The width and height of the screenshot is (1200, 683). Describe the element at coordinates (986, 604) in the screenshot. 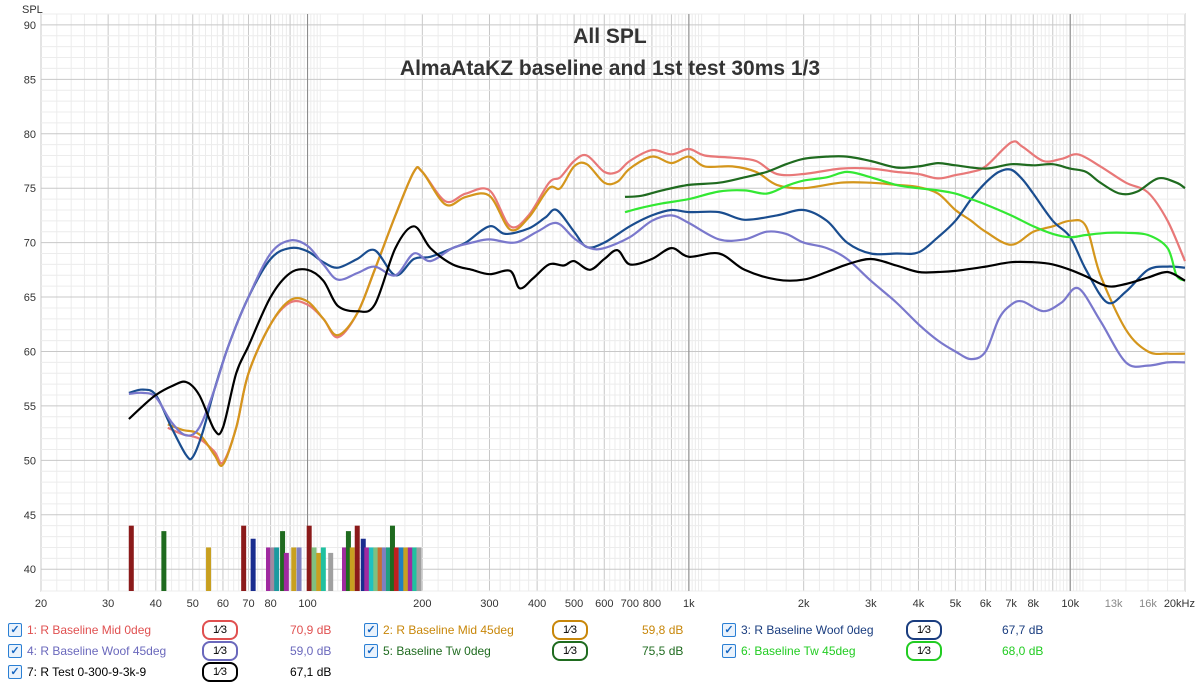

I see `x-tick-label: 6k` at that location.